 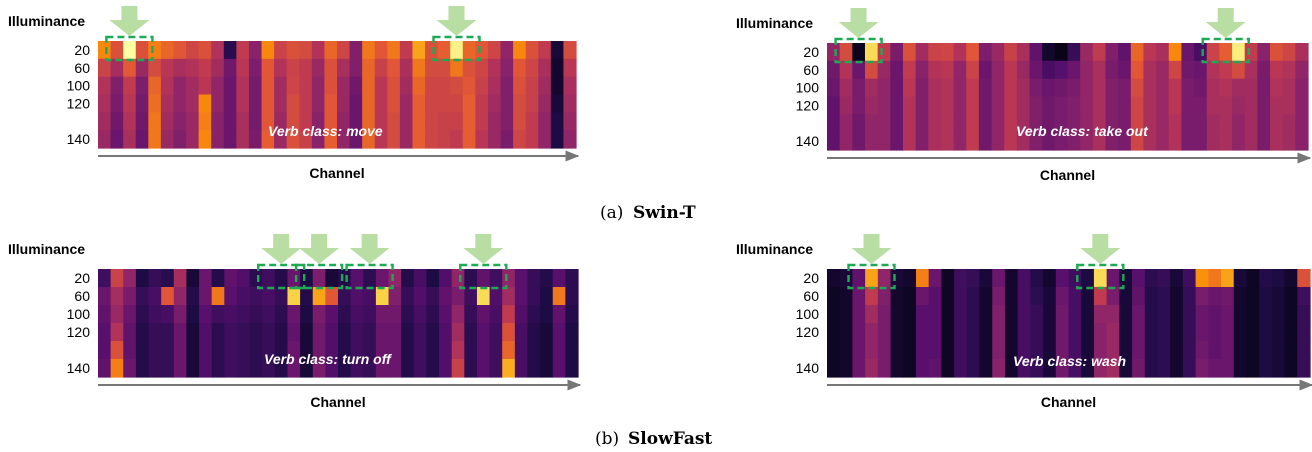 What do you see at coordinates (369, 276) in the screenshot?
I see `highlight-box` at bounding box center [369, 276].